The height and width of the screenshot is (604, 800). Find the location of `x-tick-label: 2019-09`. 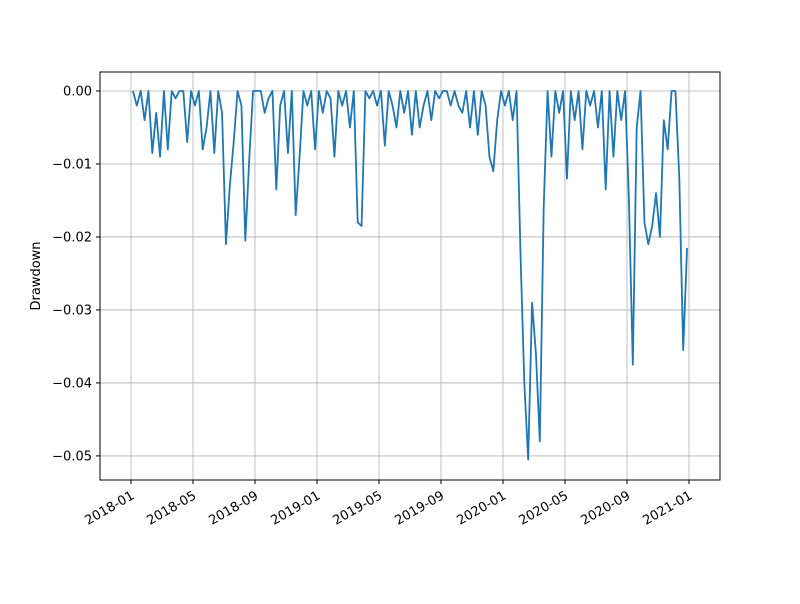

x-tick-label: 2019-09 is located at coordinates (419, 508).